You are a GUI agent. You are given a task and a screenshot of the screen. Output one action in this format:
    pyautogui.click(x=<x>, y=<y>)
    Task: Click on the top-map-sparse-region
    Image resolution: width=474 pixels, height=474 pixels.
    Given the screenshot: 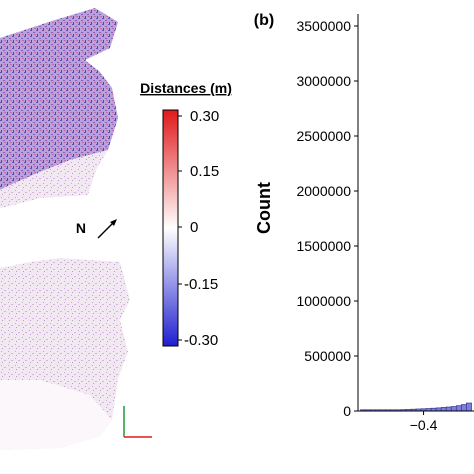 What is the action you would take?
    pyautogui.click(x=54, y=179)
    